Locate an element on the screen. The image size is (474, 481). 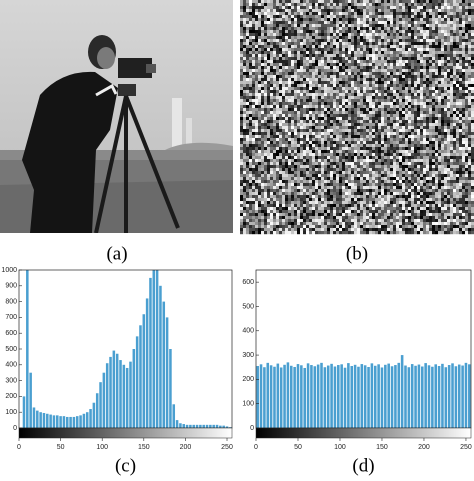
x-tick-label: 150 is located at coordinates (382, 447).